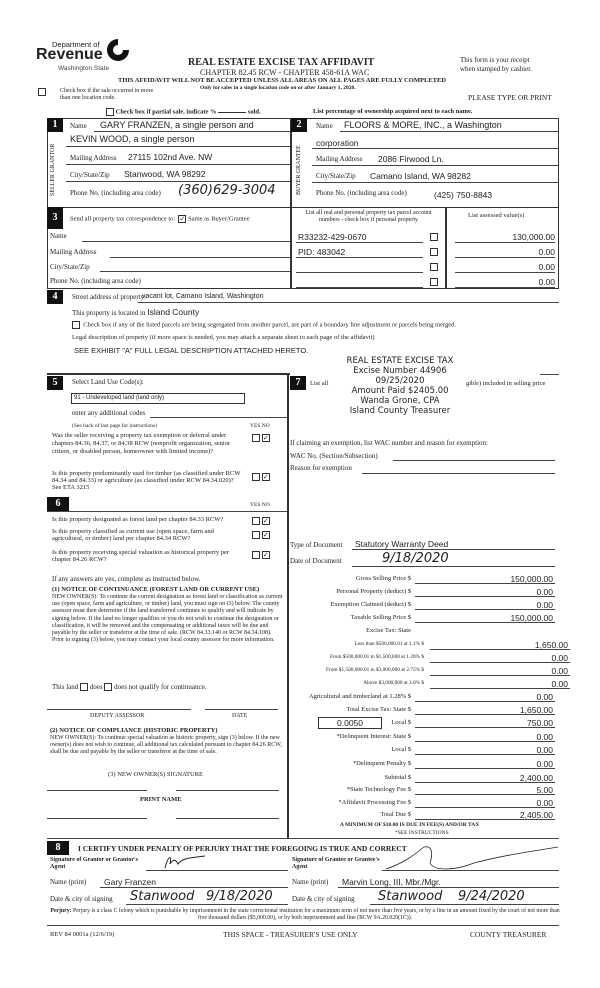 The width and height of the screenshot is (600, 988). Describe the element at coordinates (84, 687) in the screenshot. I see `does-qualify-checkbox` at that location.